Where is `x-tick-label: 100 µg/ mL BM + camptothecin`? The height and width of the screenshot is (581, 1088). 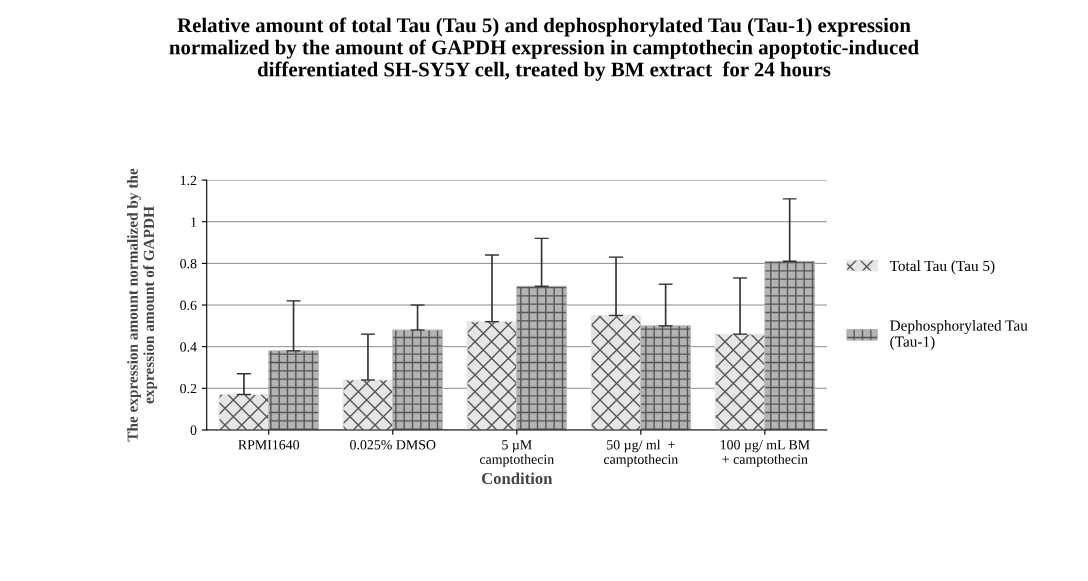 x-tick-label: 100 µg/ mL BM + camptothecin is located at coordinates (765, 453).